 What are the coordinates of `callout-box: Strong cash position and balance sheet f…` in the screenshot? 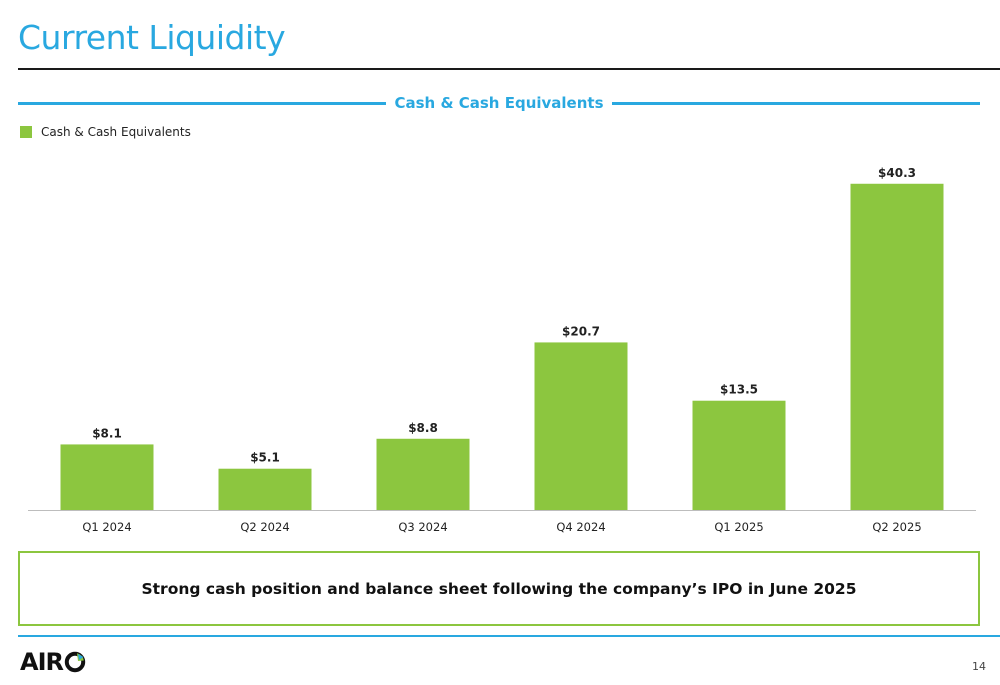 It's located at (499, 588).